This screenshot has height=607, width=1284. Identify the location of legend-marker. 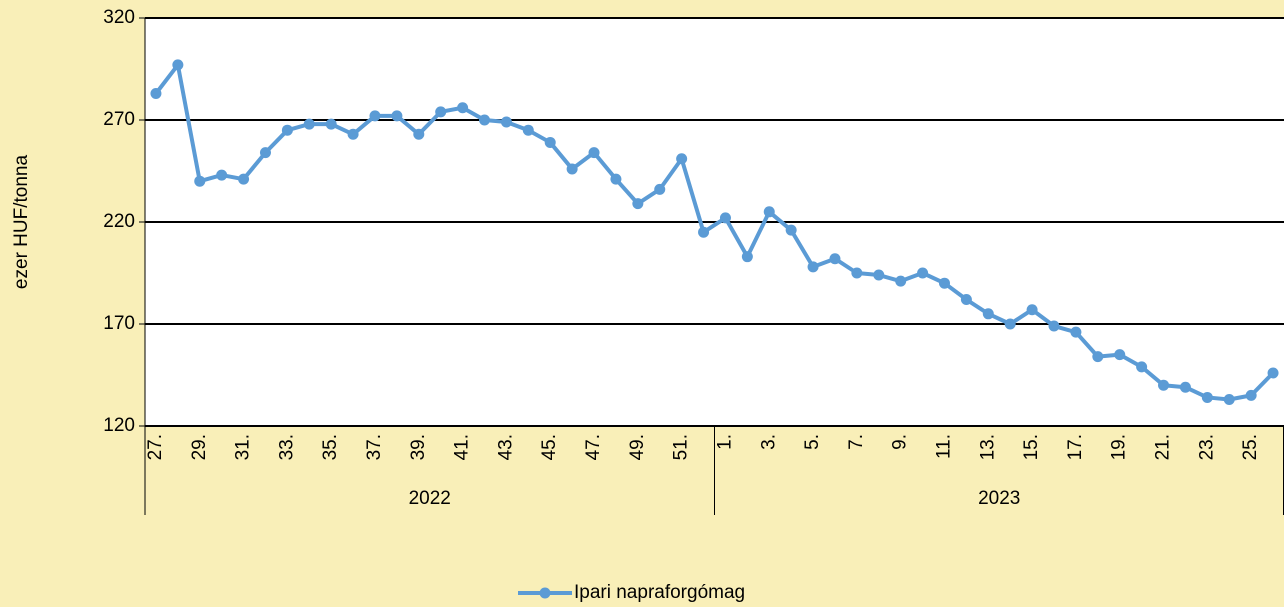
(545, 593).